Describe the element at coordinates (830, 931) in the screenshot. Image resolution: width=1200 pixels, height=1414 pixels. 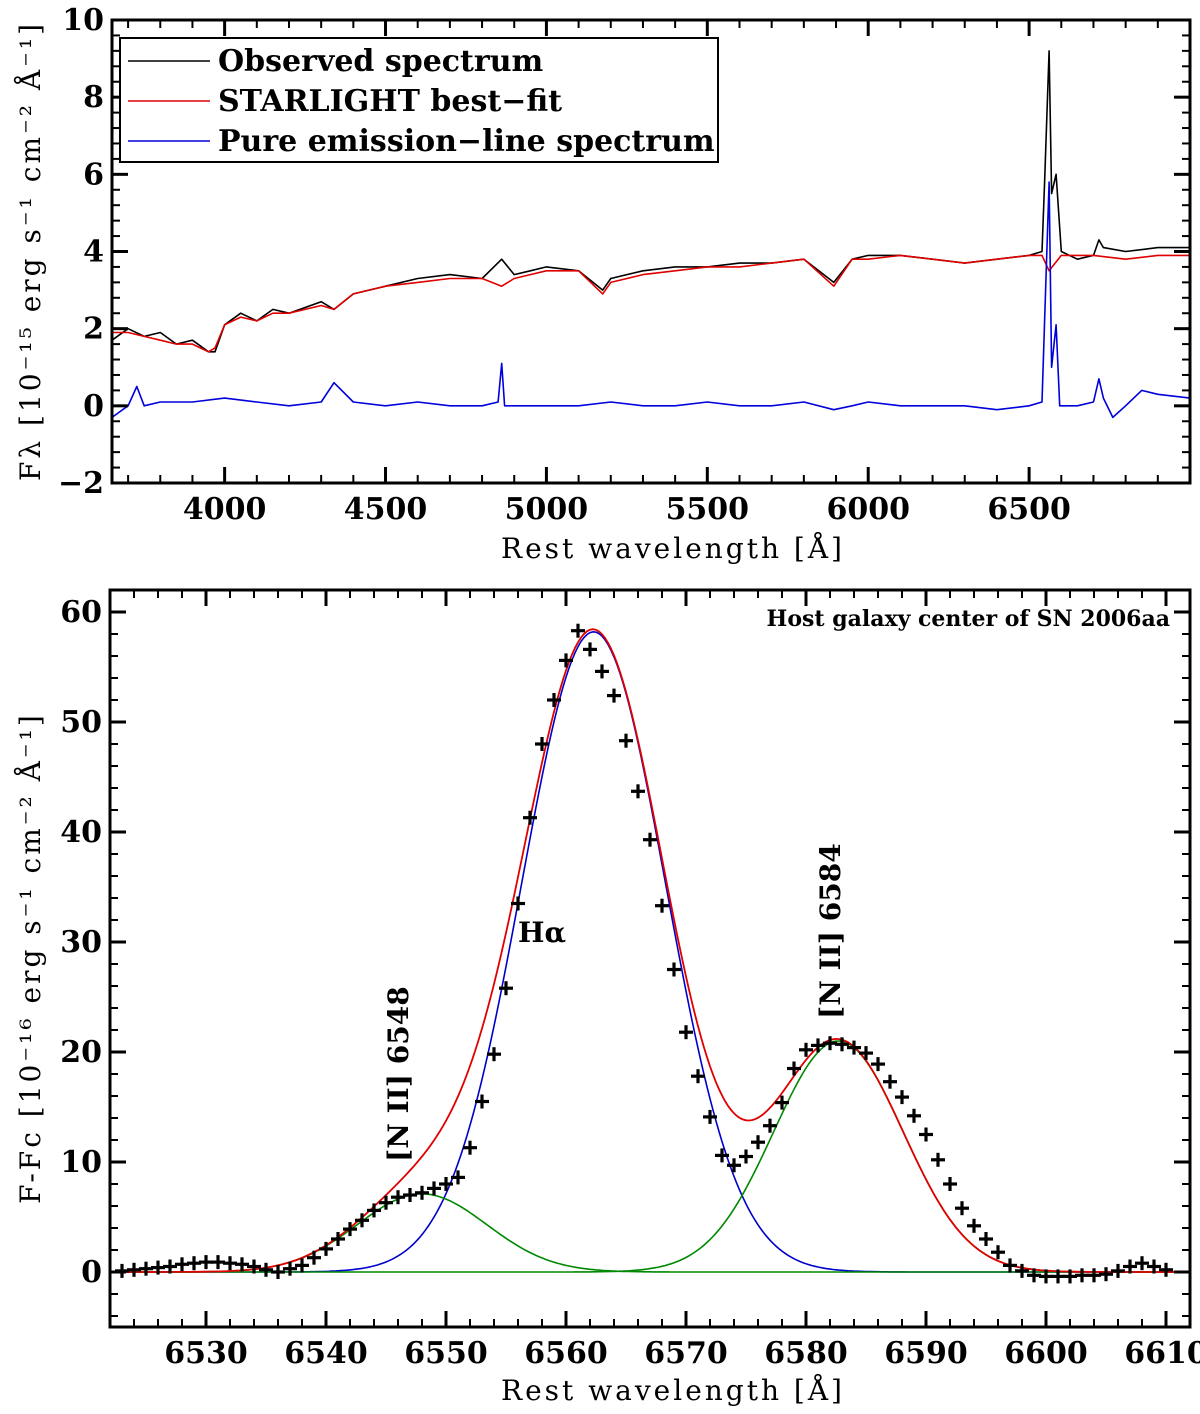
I see `annotation-nii-6584: [N II] 6584` at that location.